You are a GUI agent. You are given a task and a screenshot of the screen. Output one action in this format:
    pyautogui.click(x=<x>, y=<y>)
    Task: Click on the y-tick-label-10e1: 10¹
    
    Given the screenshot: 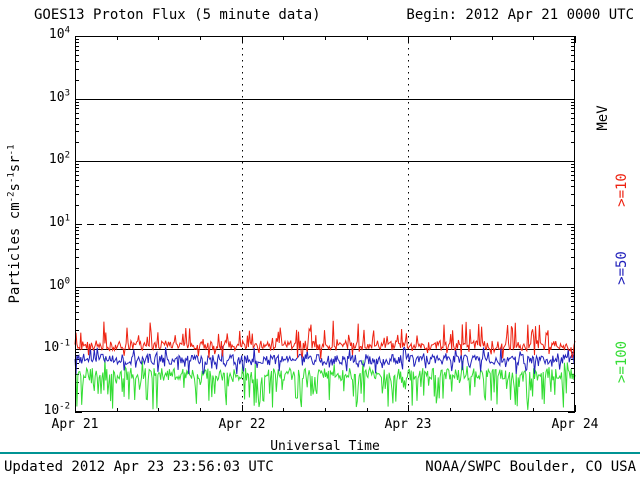 What is the action you would take?
    pyautogui.click(x=59, y=221)
    